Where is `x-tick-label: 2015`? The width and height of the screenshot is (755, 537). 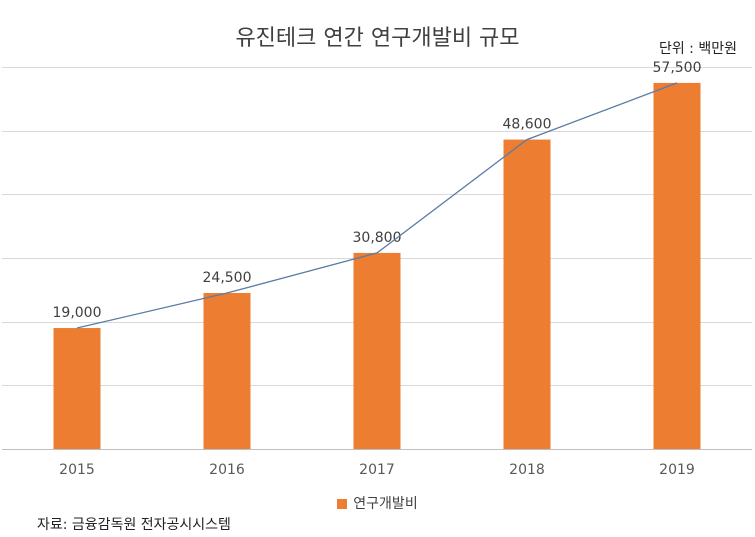
x-tick-label: 2015 is located at coordinates (77, 470).